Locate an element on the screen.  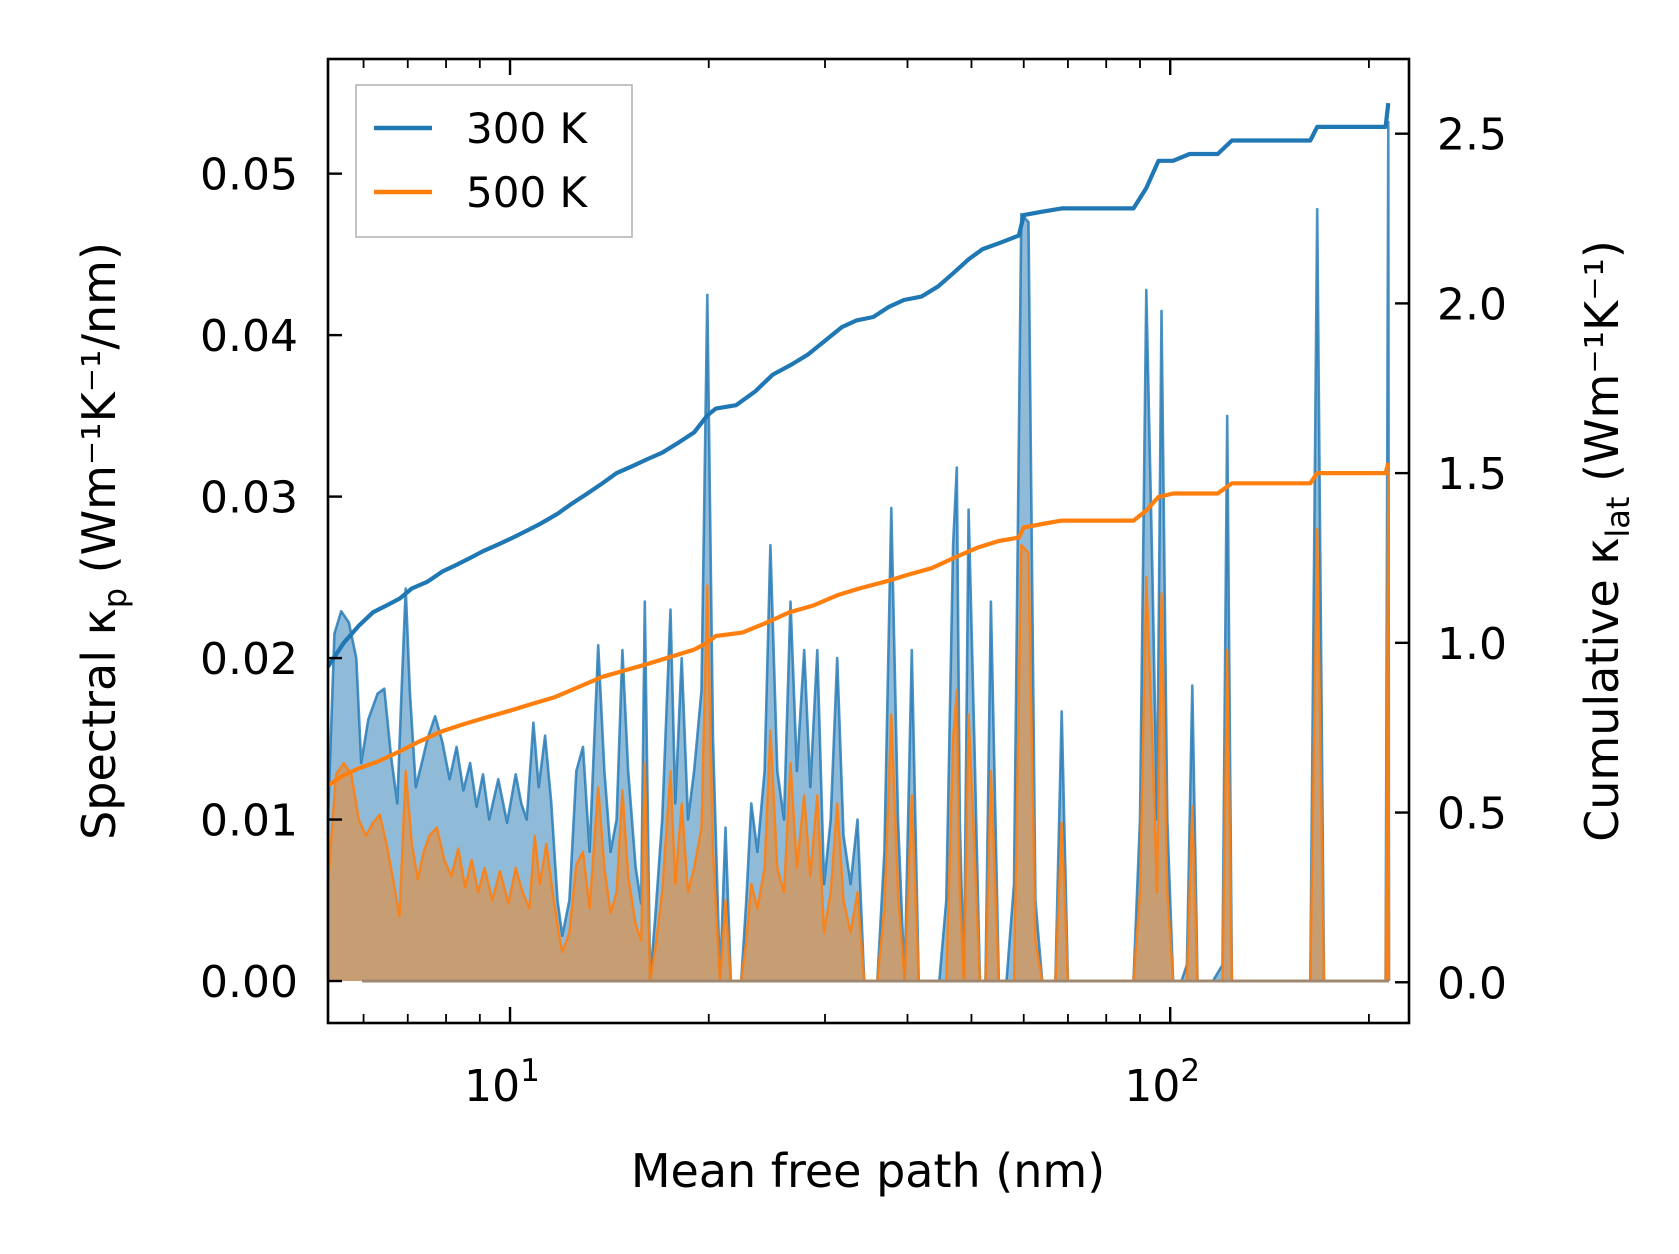
right-y-tick-label: 2.0 is located at coordinates (1472, 304).